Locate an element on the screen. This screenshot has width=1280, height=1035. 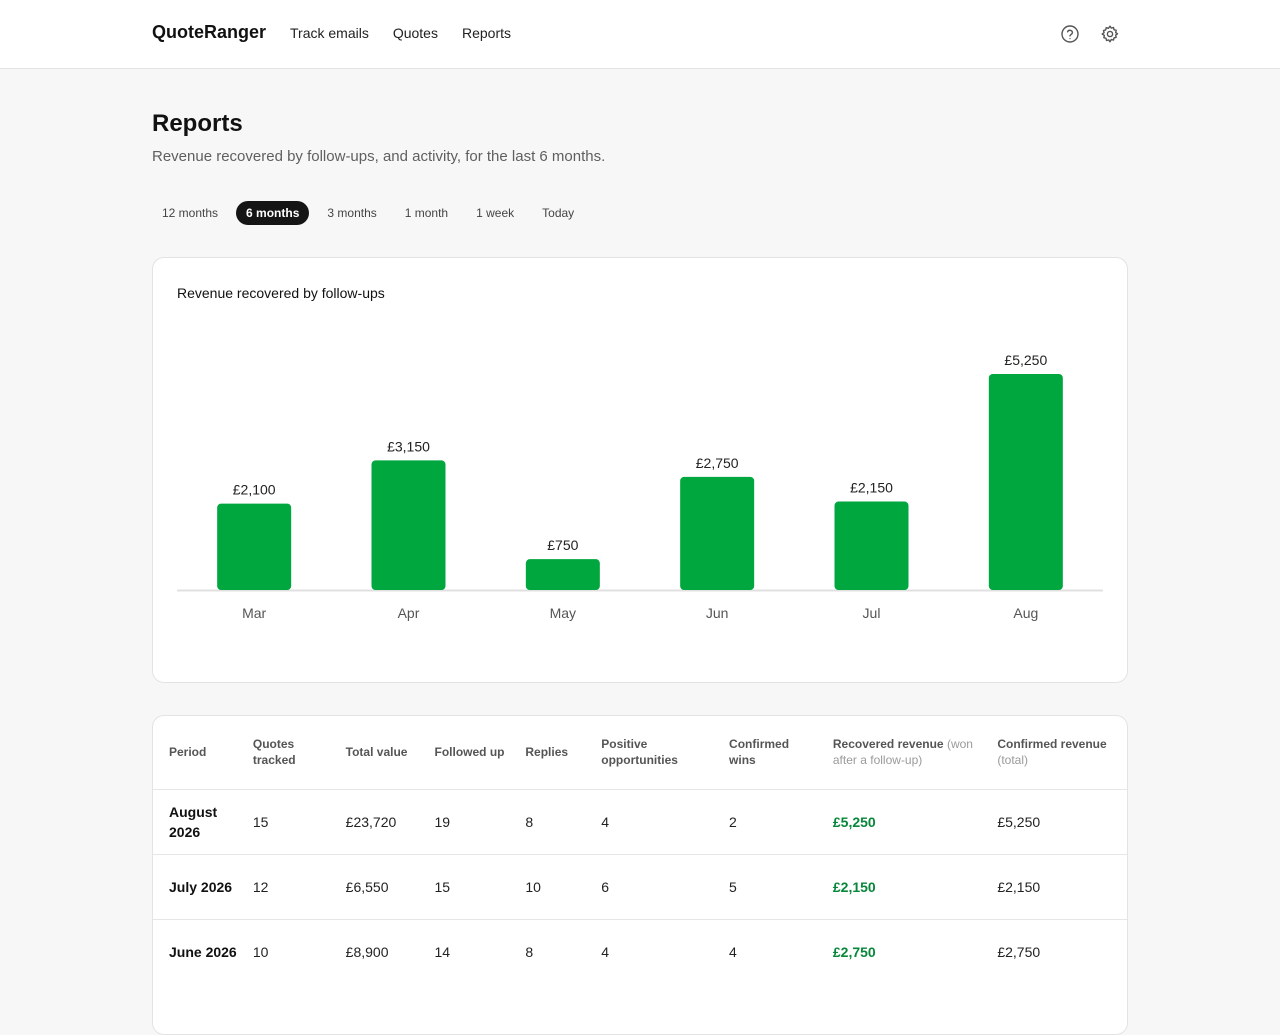
chart-value-label: £750 is located at coordinates (562, 545).